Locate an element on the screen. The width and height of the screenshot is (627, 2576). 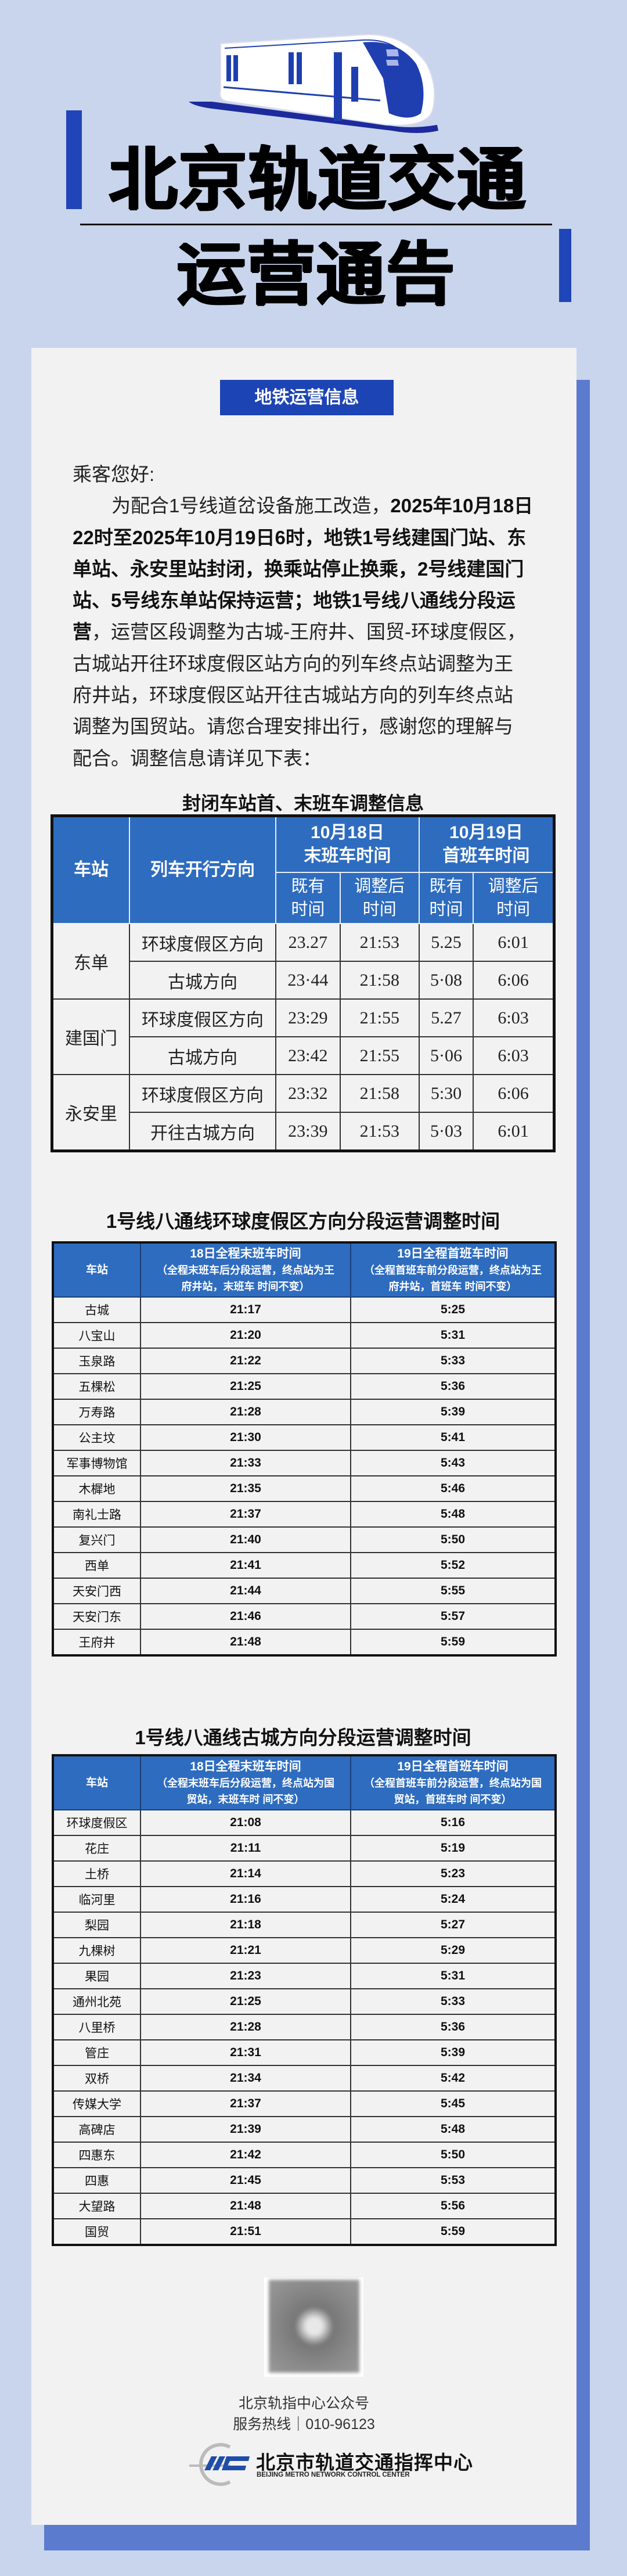
first-train-cell: 5:43 is located at coordinates (453, 1463).